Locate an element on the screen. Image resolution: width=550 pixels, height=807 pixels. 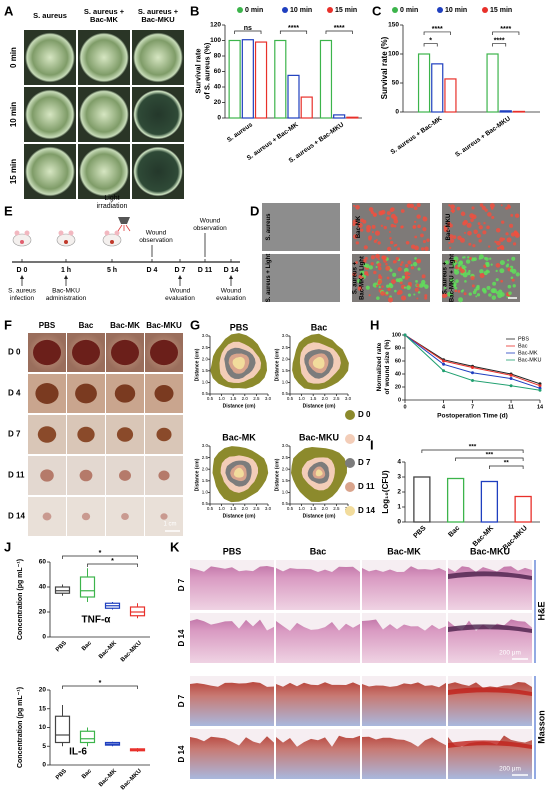
label-line: Bac-MK is located at coordinates (104, 19).